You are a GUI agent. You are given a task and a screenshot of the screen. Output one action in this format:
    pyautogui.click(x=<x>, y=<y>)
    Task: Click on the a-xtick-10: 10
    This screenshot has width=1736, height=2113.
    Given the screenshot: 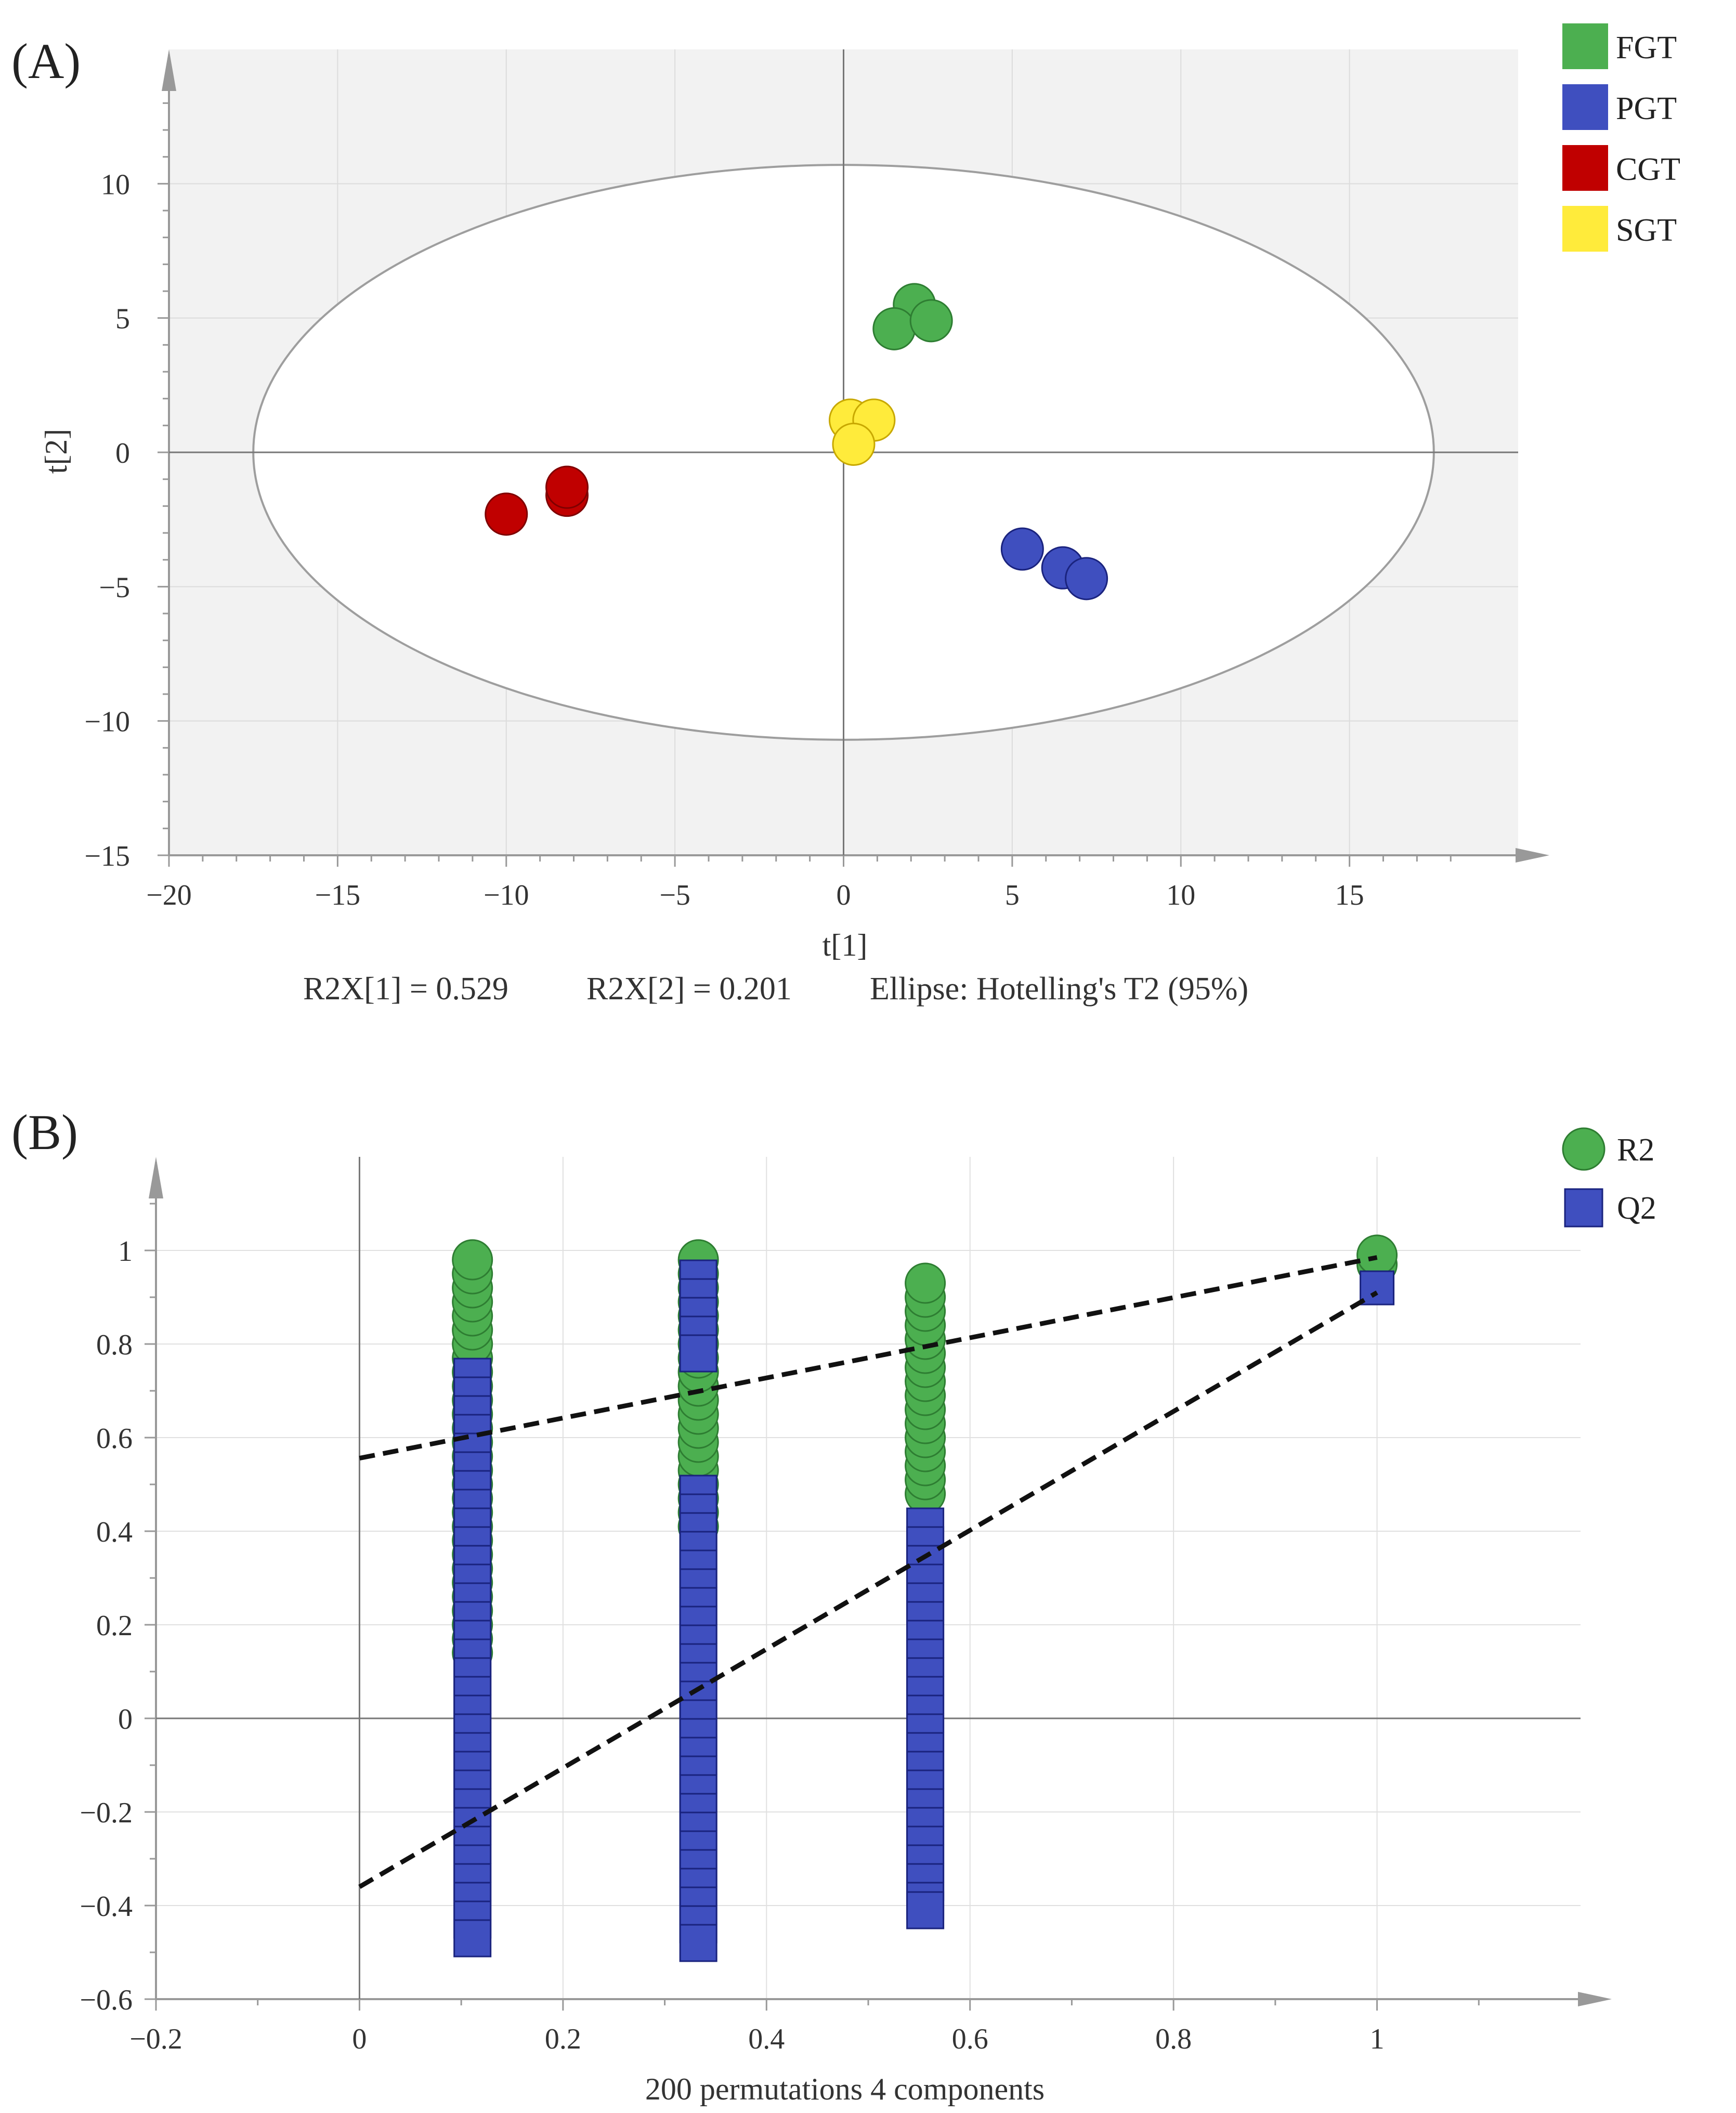 What is the action you would take?
    pyautogui.click(x=1180, y=895)
    